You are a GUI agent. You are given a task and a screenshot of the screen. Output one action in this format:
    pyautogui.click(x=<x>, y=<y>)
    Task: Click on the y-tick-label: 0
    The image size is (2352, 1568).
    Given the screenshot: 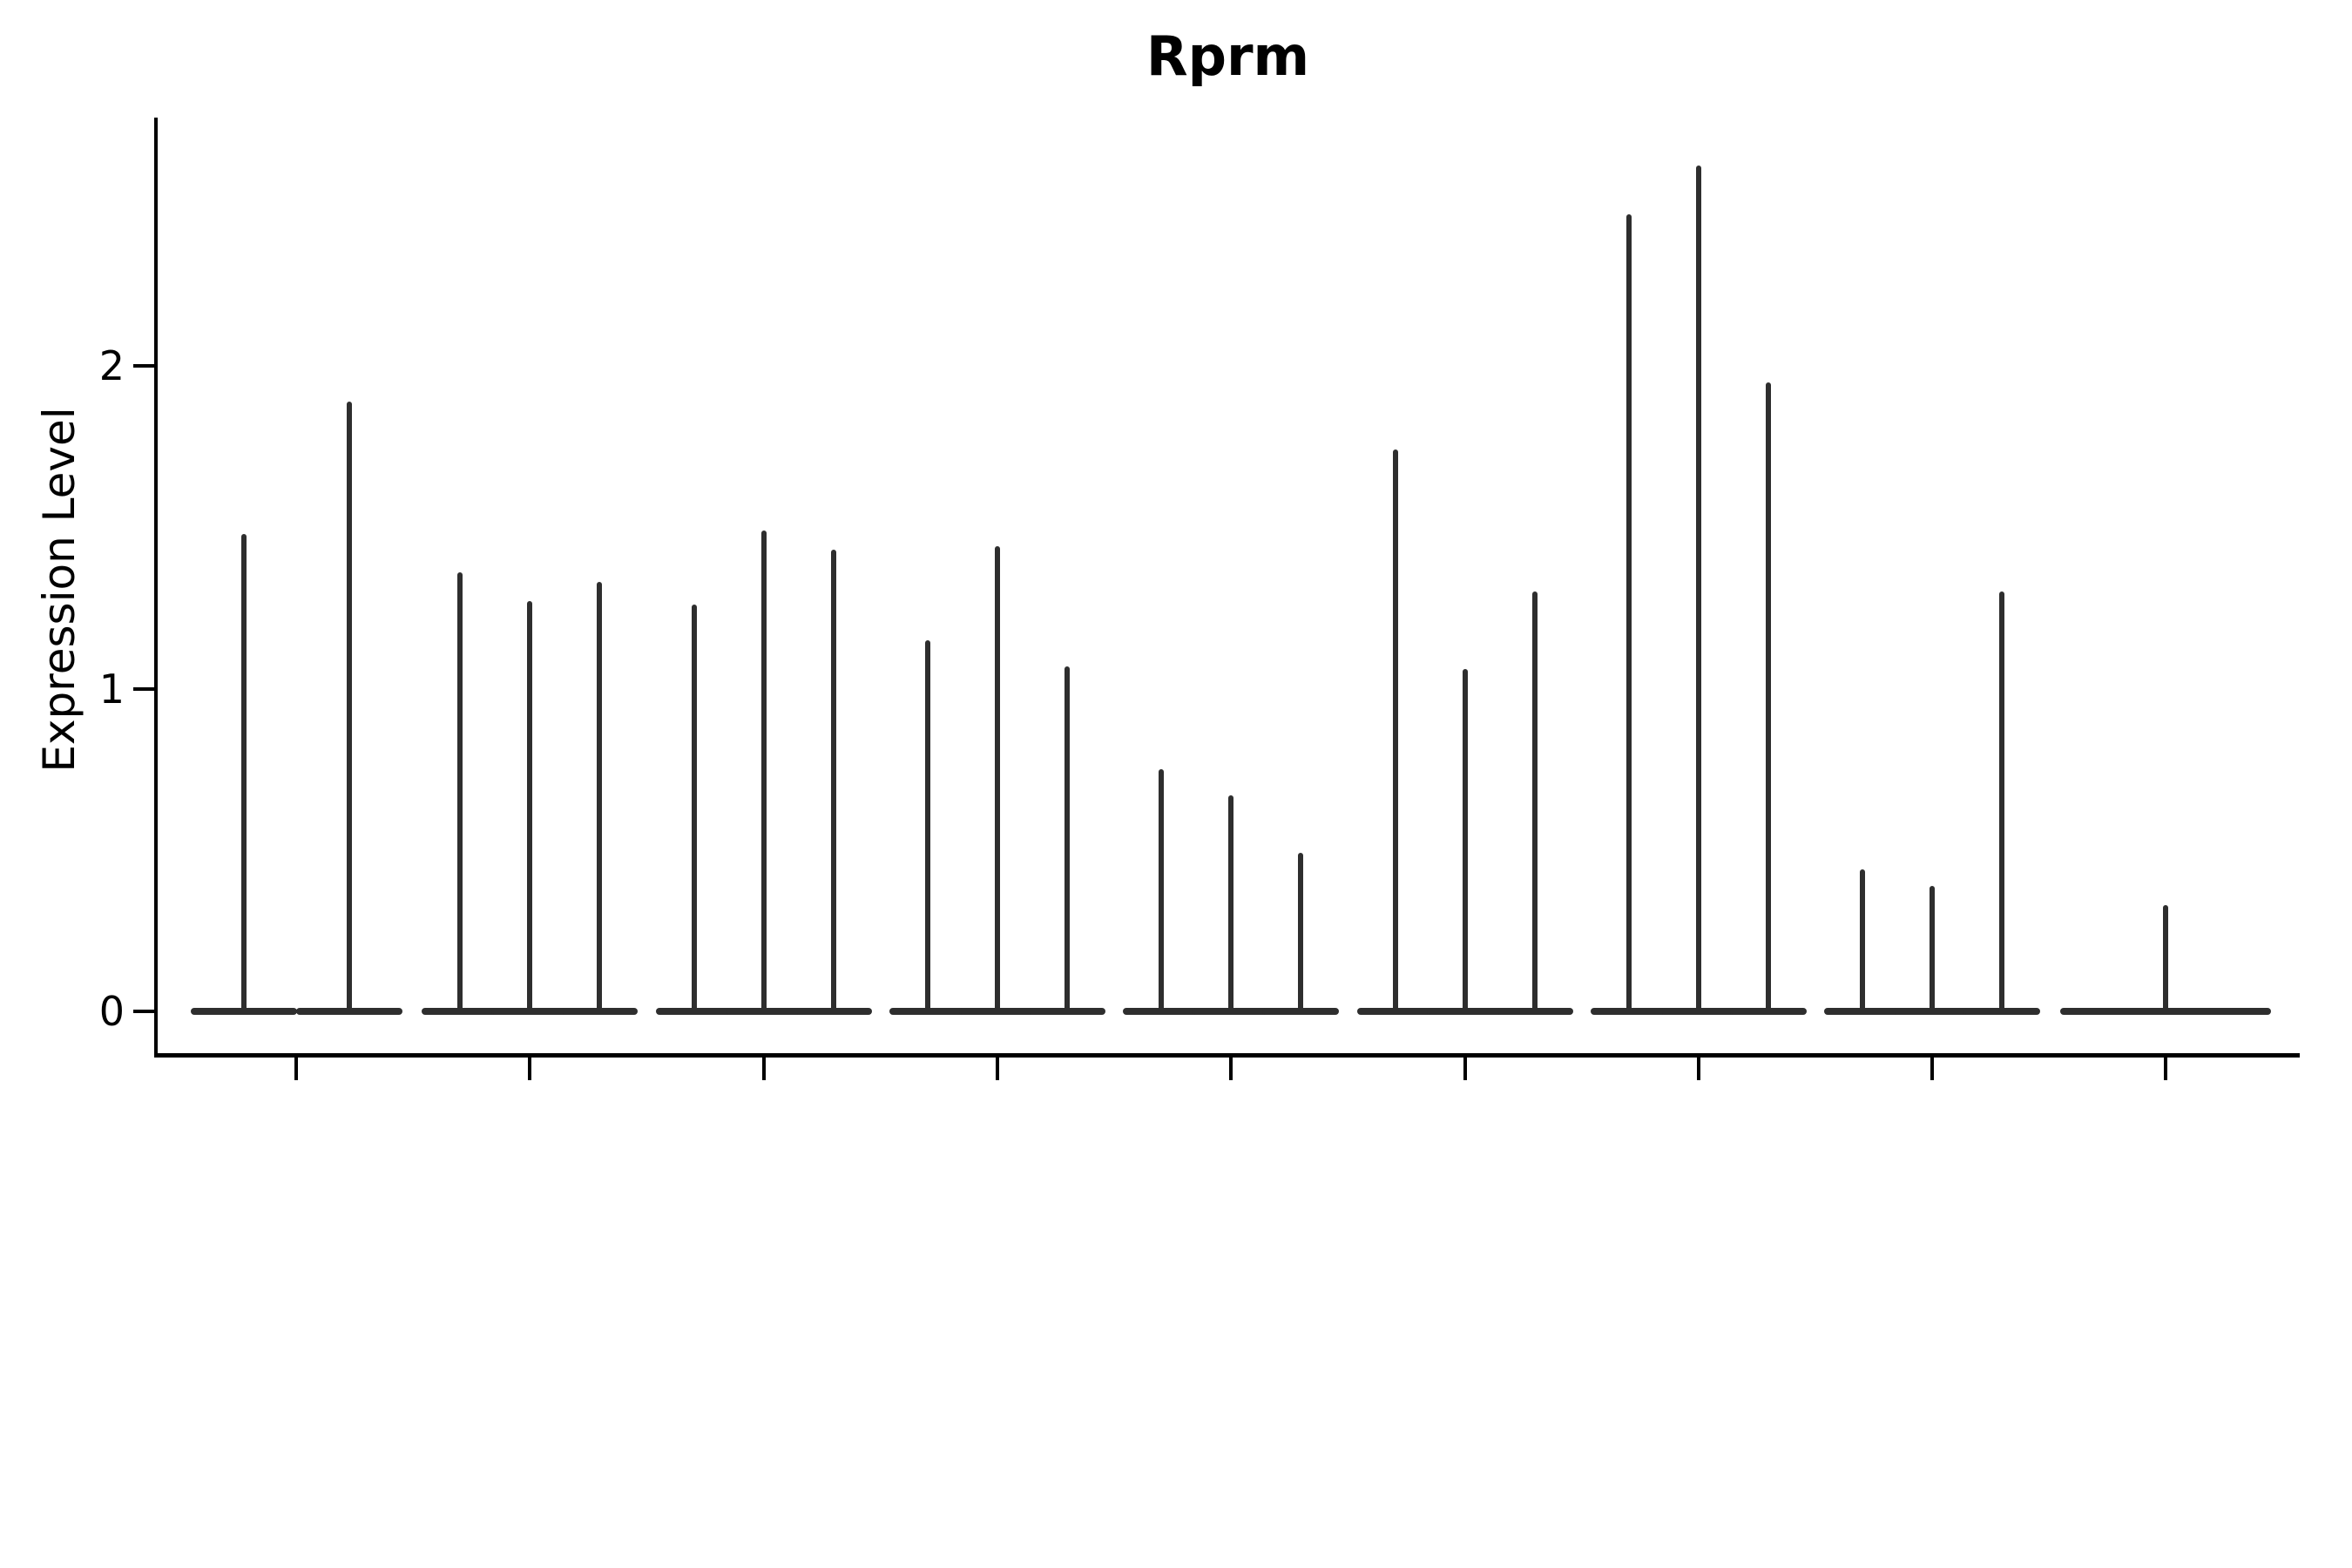 What is the action you would take?
    pyautogui.click(x=111, y=1012)
    